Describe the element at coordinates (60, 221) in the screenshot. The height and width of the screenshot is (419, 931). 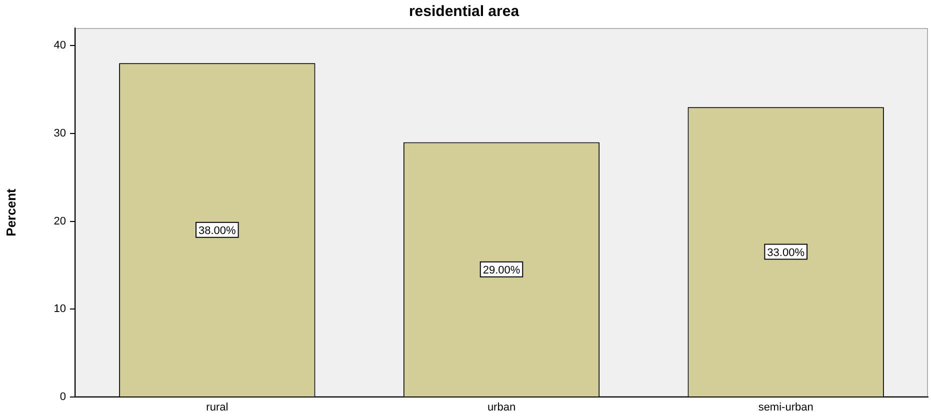
I see `y-tick-label: 20` at that location.